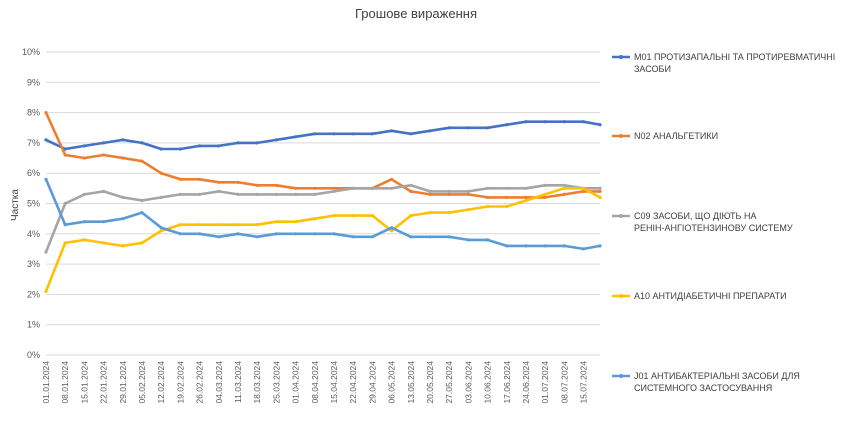  I want to click on x-tick-label: 01.07.2024, so click(545, 382).